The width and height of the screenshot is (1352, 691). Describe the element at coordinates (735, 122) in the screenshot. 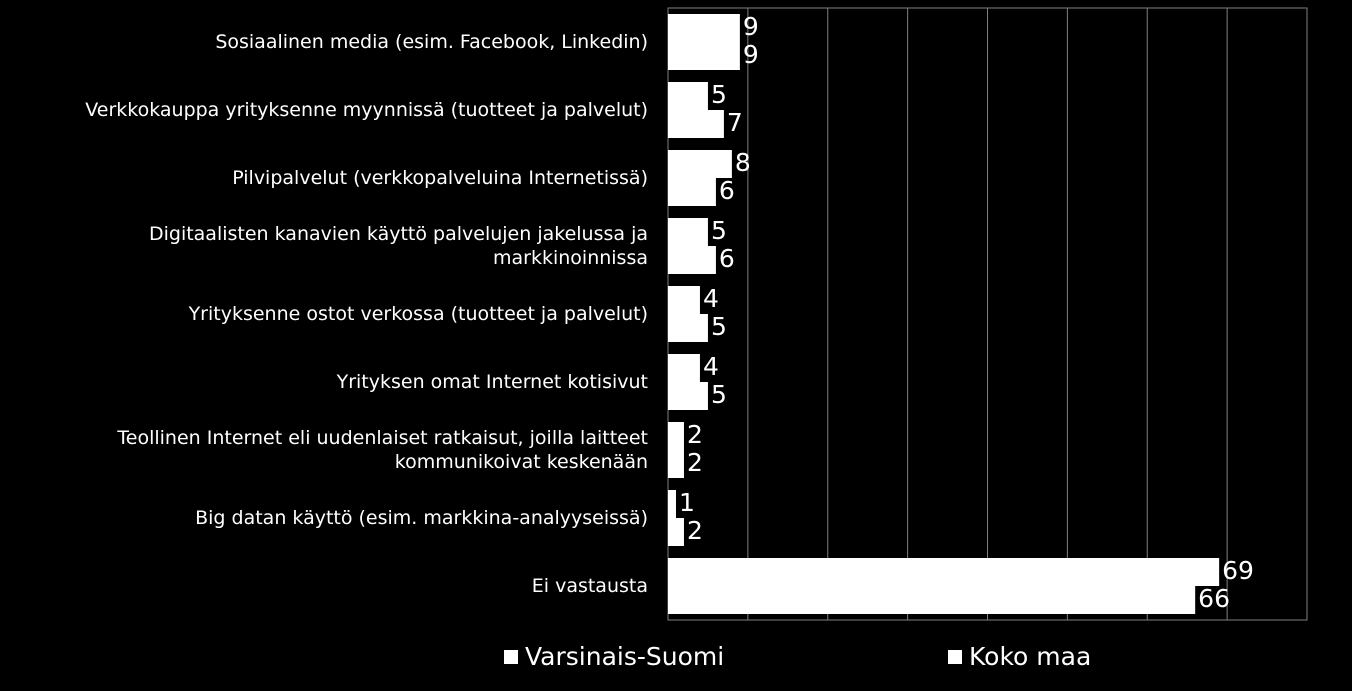

I see `value-label: 7` at that location.